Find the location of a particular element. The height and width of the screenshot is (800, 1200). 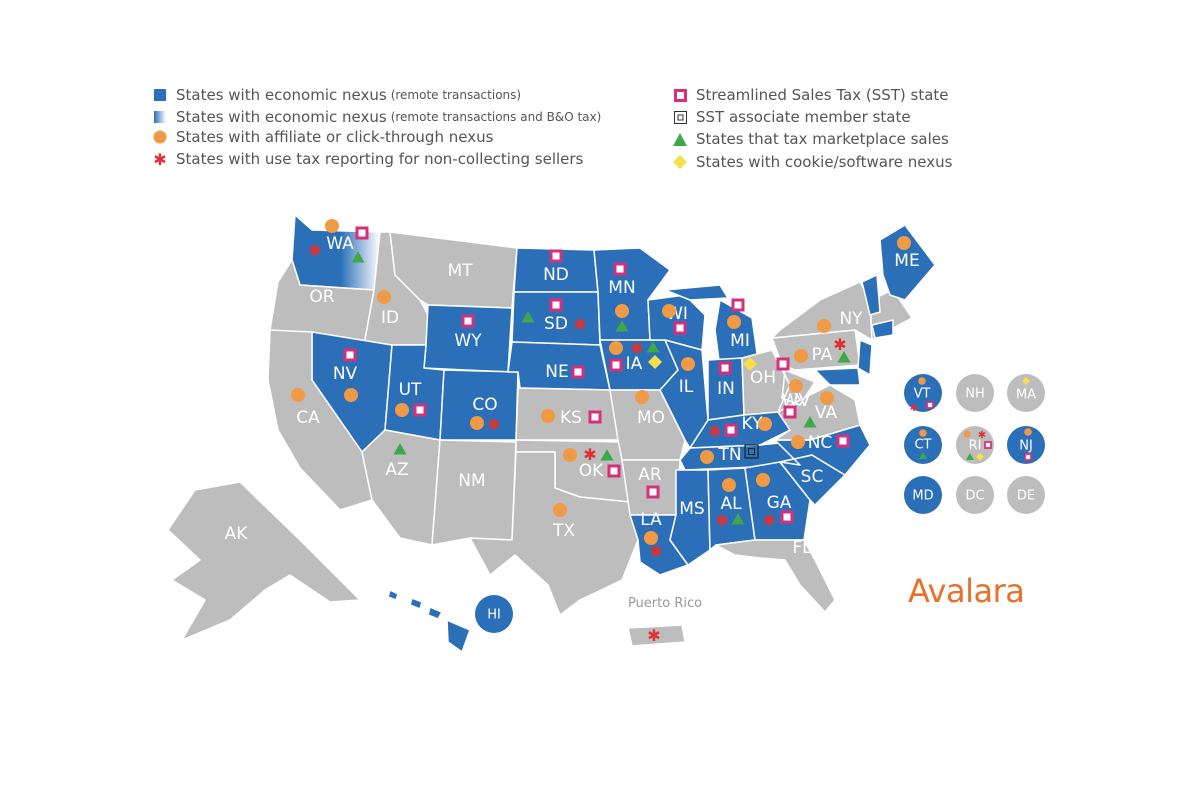

affiliate-marker-ri is located at coordinates (967, 434).